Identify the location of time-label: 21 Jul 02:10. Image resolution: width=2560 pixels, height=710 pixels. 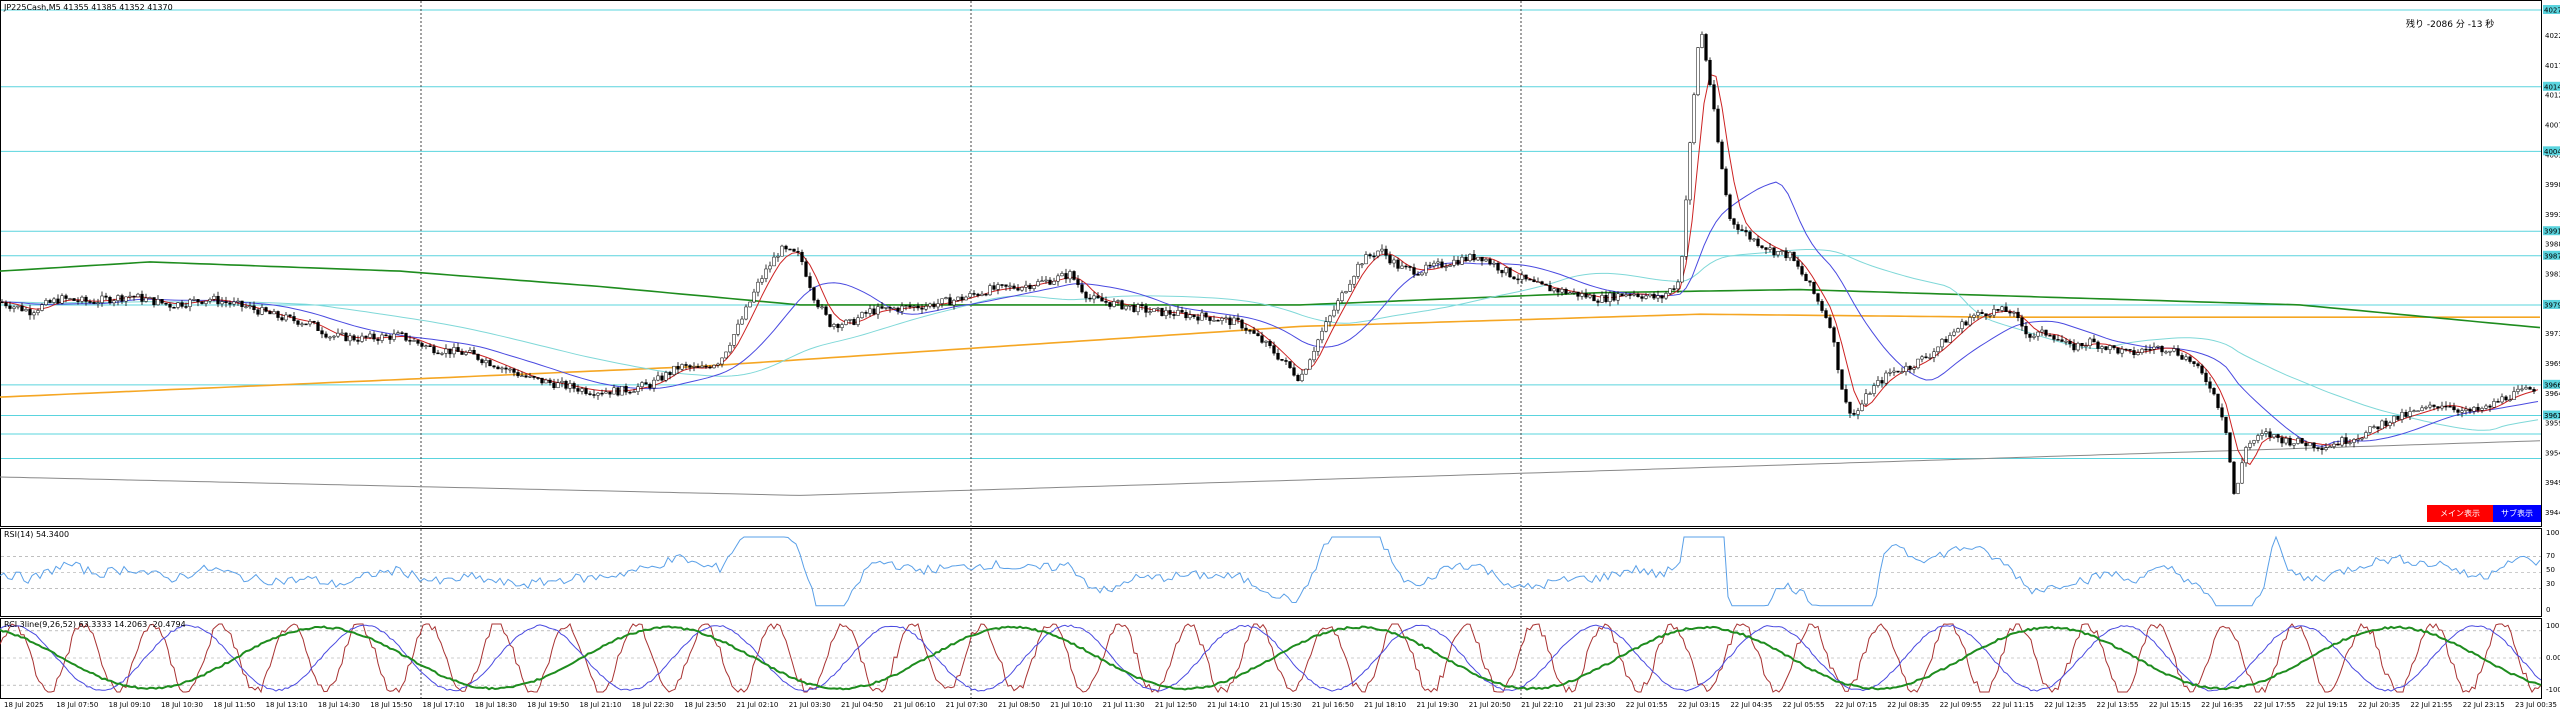
(757, 705).